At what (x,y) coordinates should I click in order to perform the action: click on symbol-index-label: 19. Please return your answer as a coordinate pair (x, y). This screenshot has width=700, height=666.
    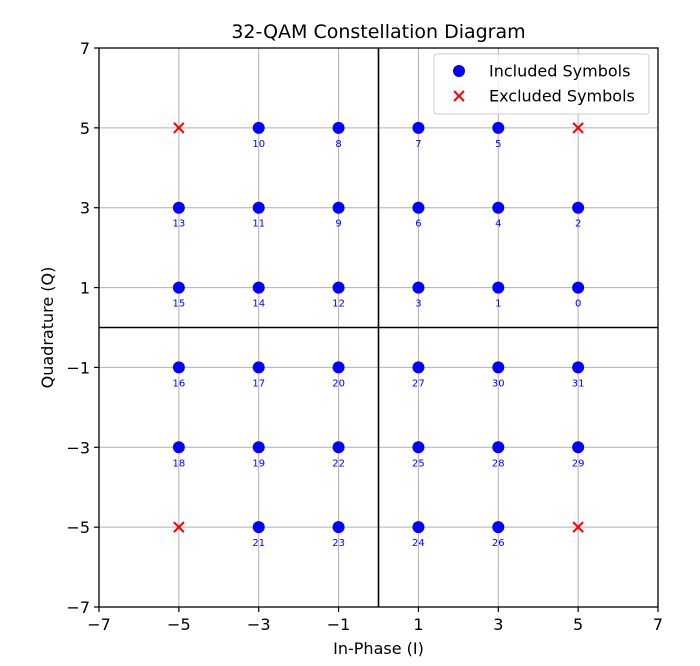
    Looking at the image, I should click on (258, 463).